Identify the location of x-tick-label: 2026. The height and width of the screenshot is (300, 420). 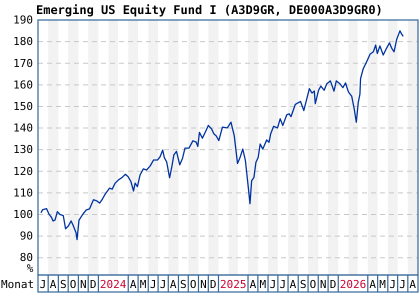
(353, 284).